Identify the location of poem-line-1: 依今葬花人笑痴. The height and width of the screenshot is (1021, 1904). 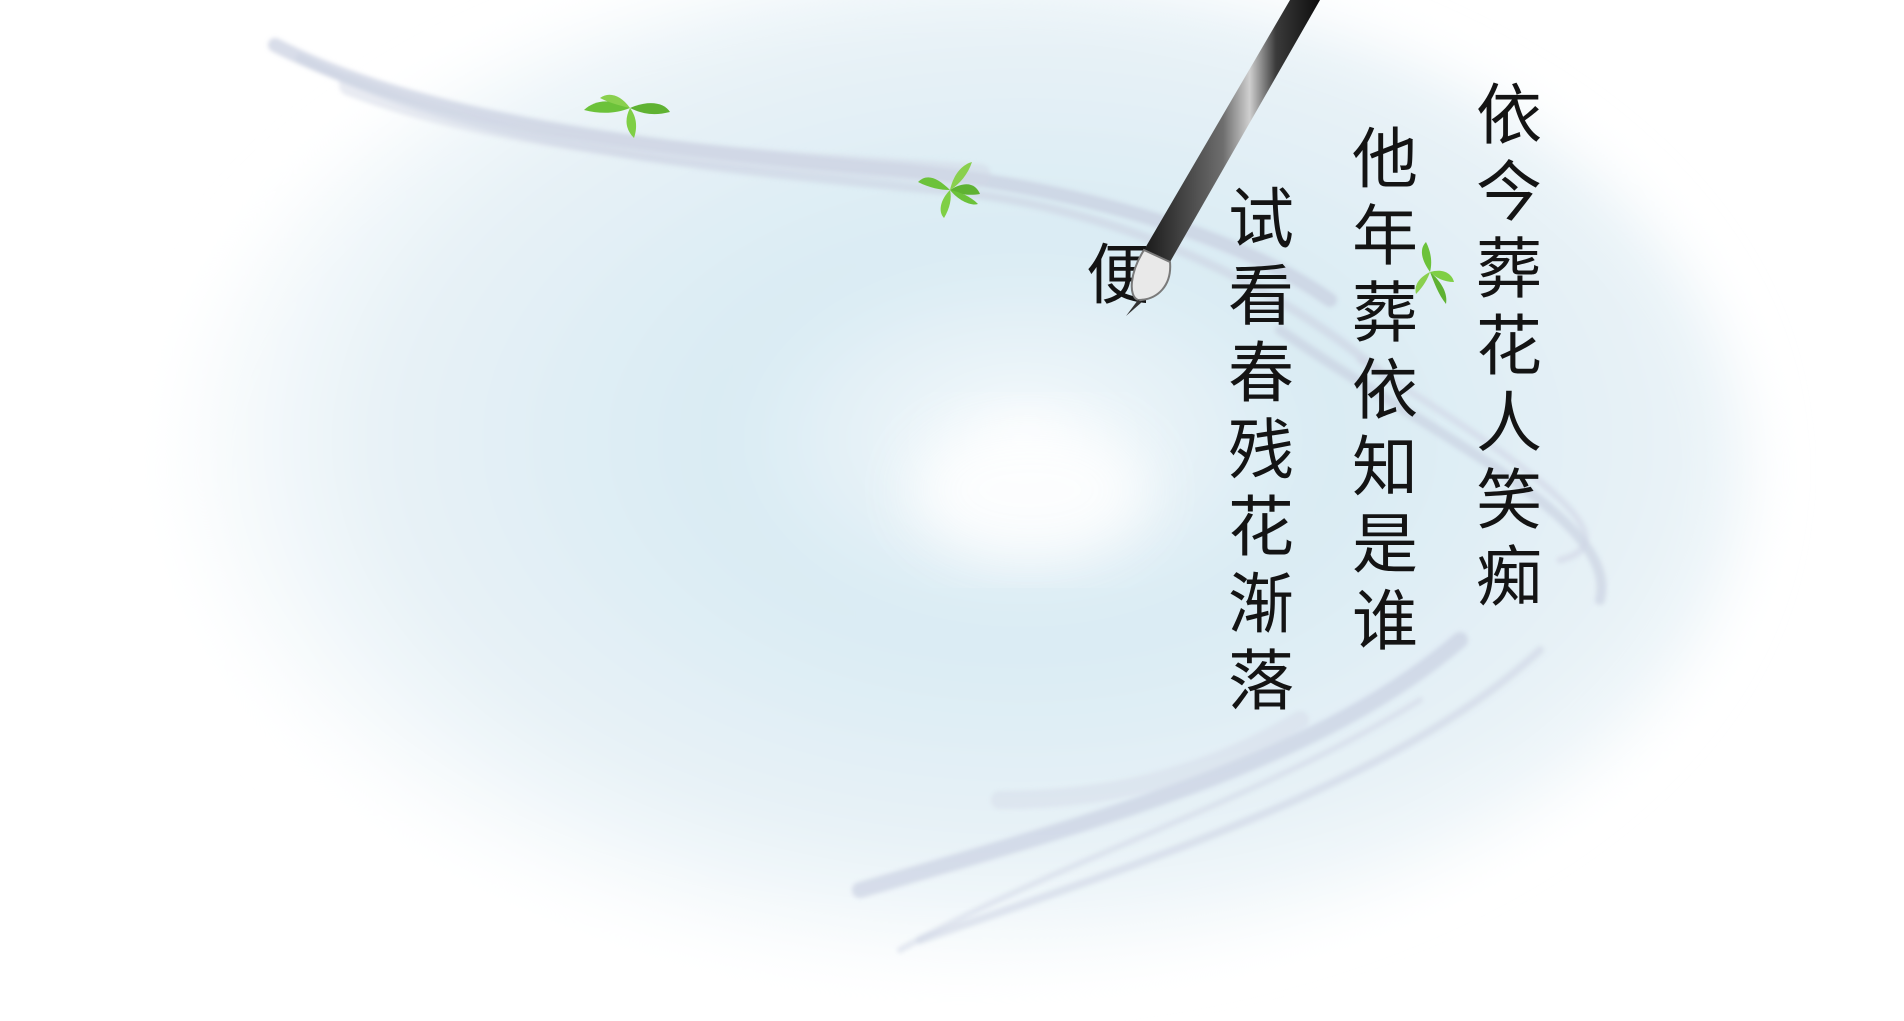
(1503, 349).